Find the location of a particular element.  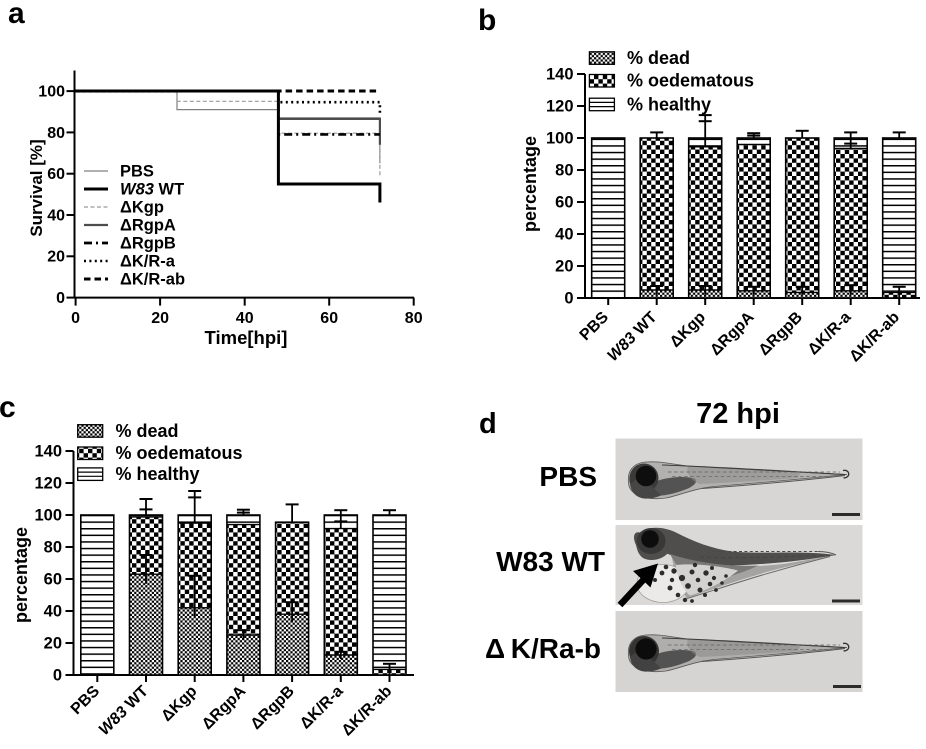

svg-text: Survival [%] is located at coordinates (36, 187).